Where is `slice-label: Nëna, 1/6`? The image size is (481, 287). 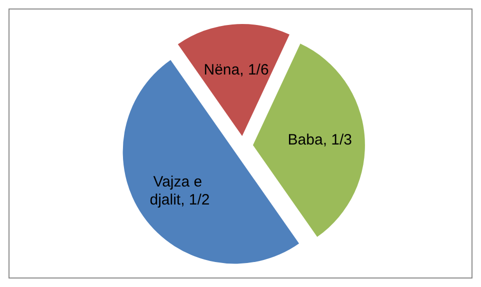 slice-label: Nëna, 1/6 is located at coordinates (236, 69).